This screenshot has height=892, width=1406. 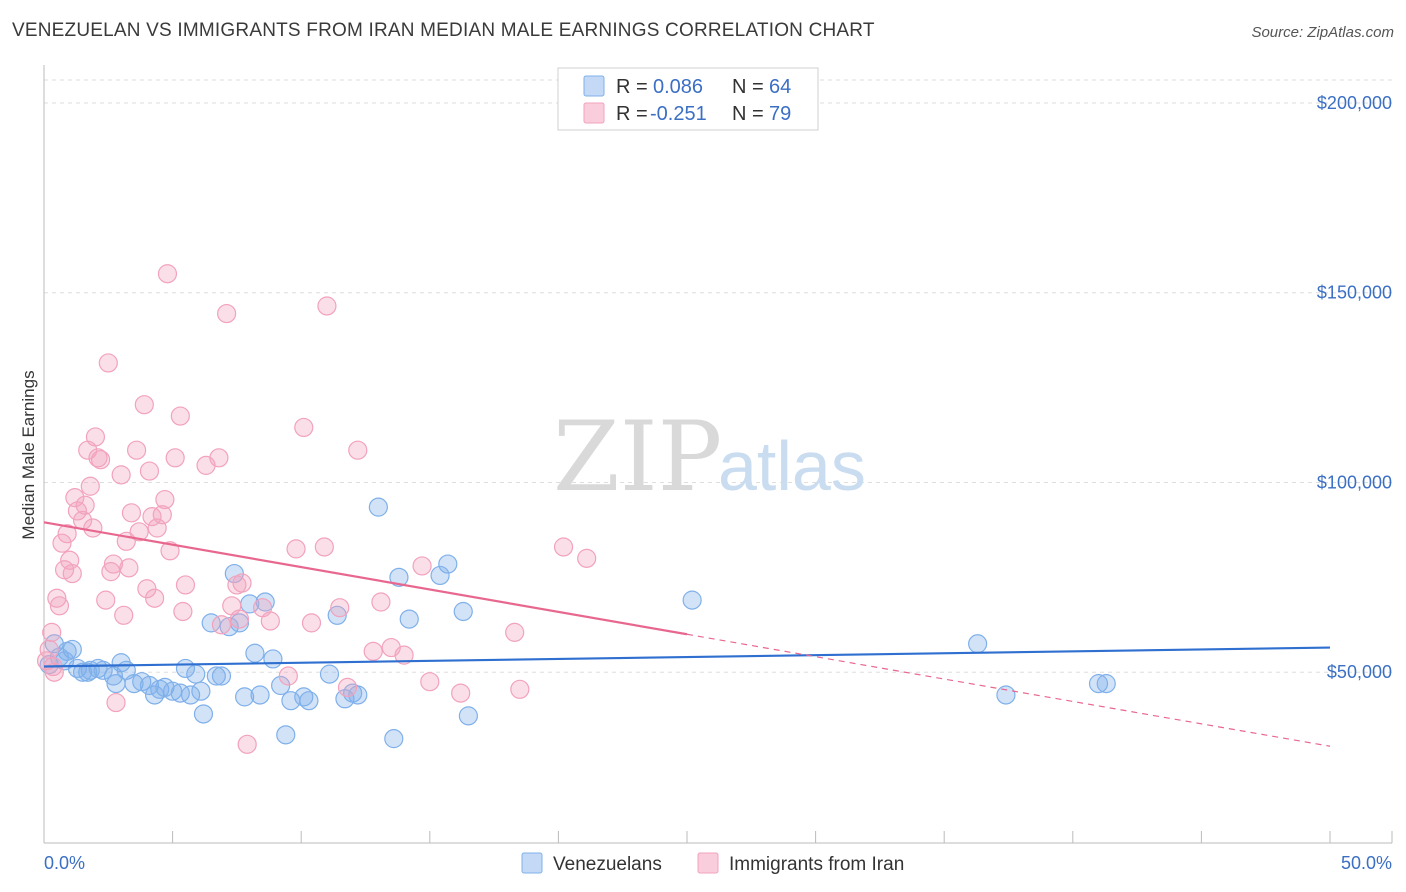 I want to click on legend-n-label-2: N =, so click(x=748, y=114).